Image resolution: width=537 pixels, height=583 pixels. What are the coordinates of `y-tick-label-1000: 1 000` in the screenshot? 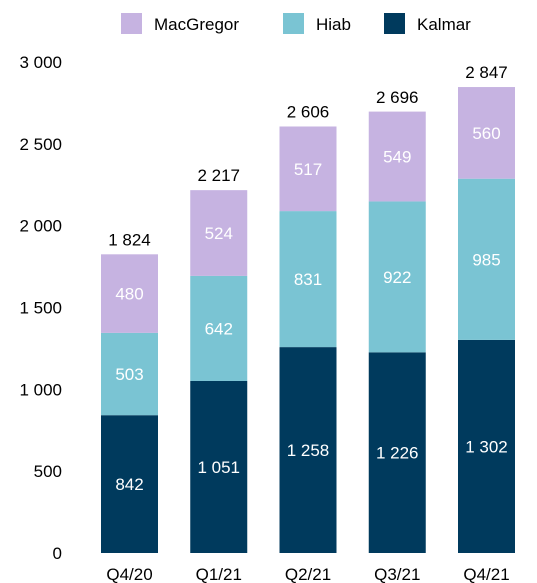 It's located at (40, 389).